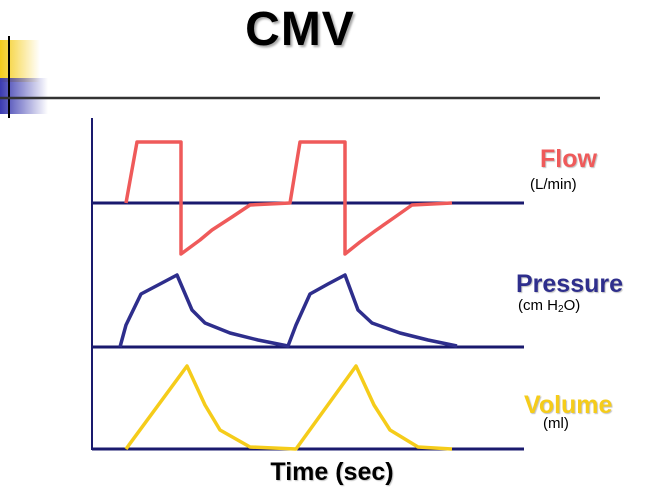  Describe the element at coordinates (288, 407) in the screenshot. I see `volume-waveform` at that location.